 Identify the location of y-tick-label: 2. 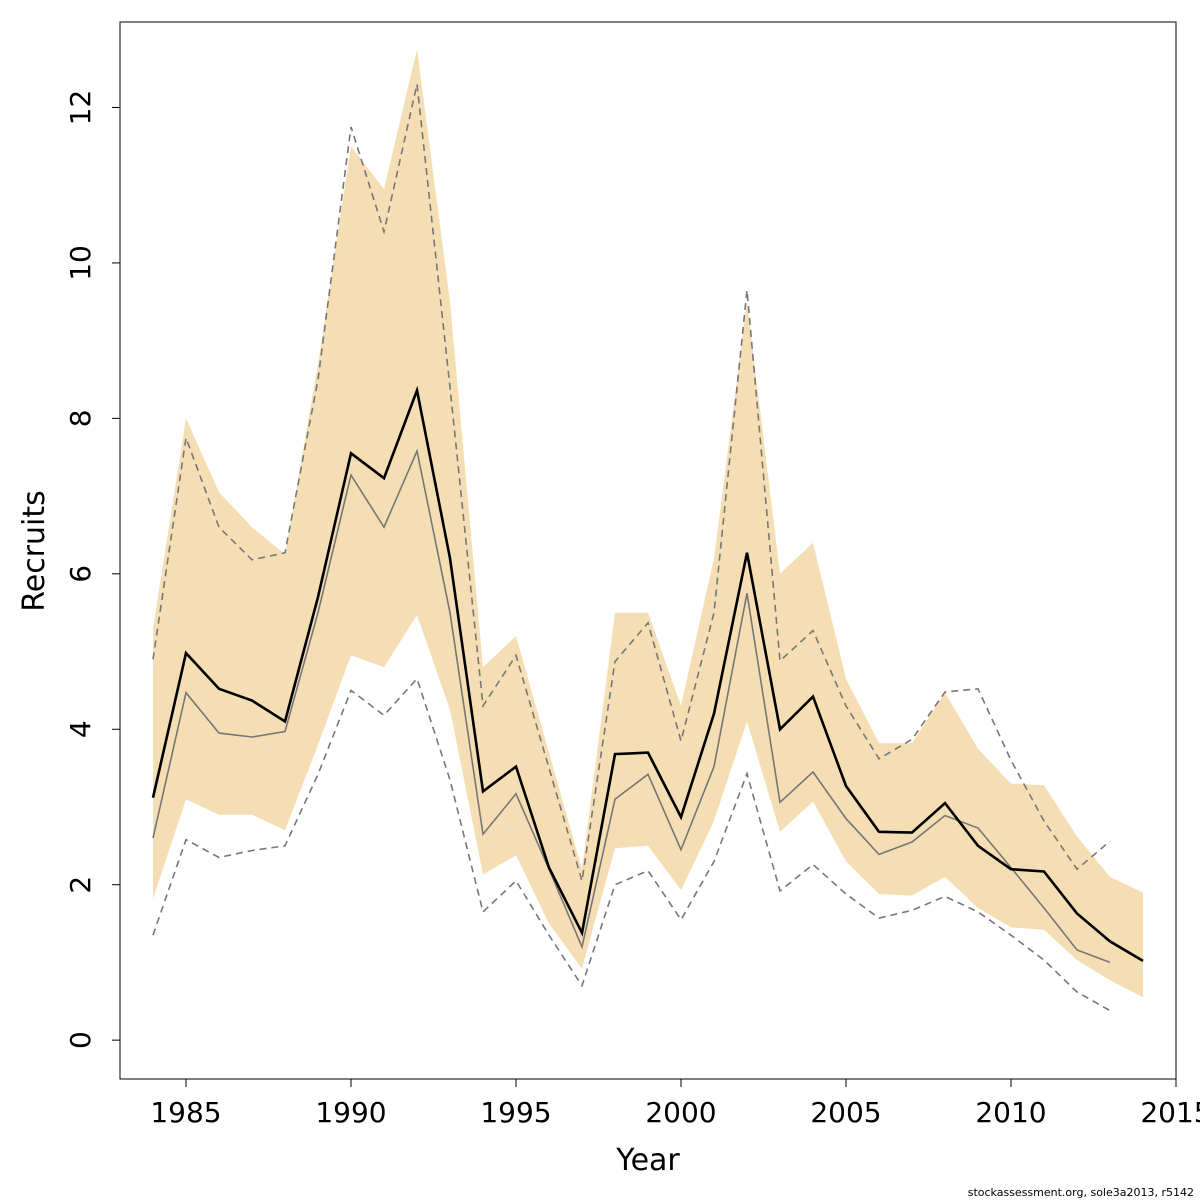
(80, 885).